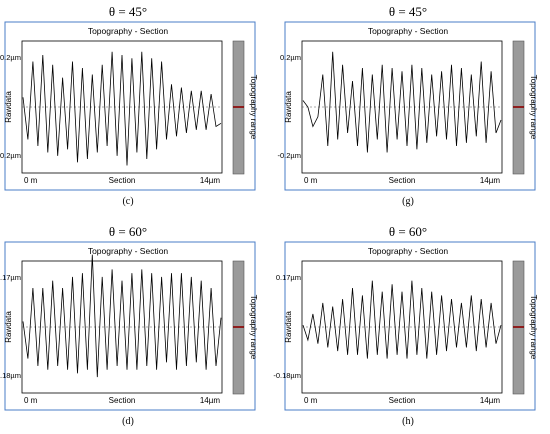 The image size is (550, 434). I want to click on panel-caption: (g), so click(408, 201).